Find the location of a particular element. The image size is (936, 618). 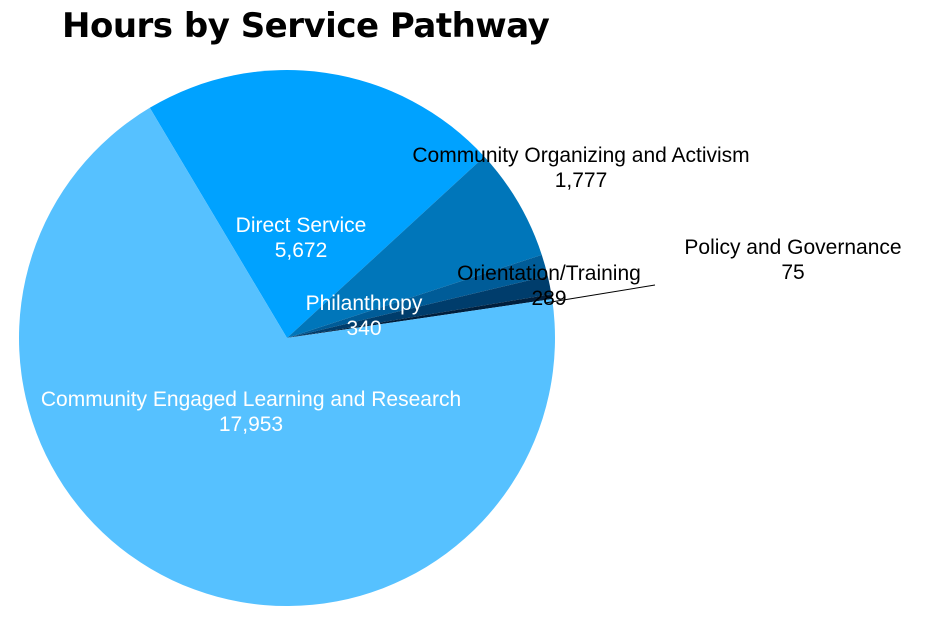

slice-label: Policy and Governance 75 is located at coordinates (792, 260).